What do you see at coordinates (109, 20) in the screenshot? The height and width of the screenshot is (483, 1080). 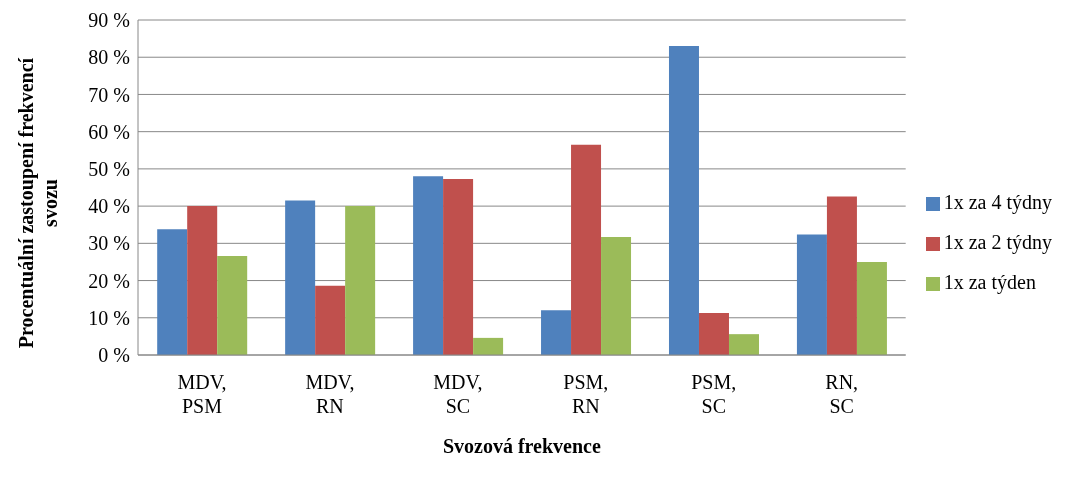 I see `y-tick-label: 90 %` at bounding box center [109, 20].